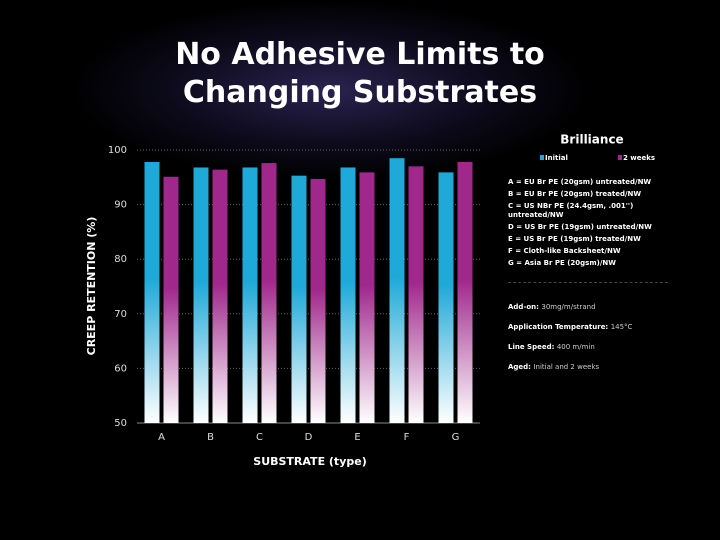 The height and width of the screenshot is (540, 720). What do you see at coordinates (562, 263) in the screenshot?
I see `substrate-note: G = Asia Br PE (20gsm)/NW` at bounding box center [562, 263].